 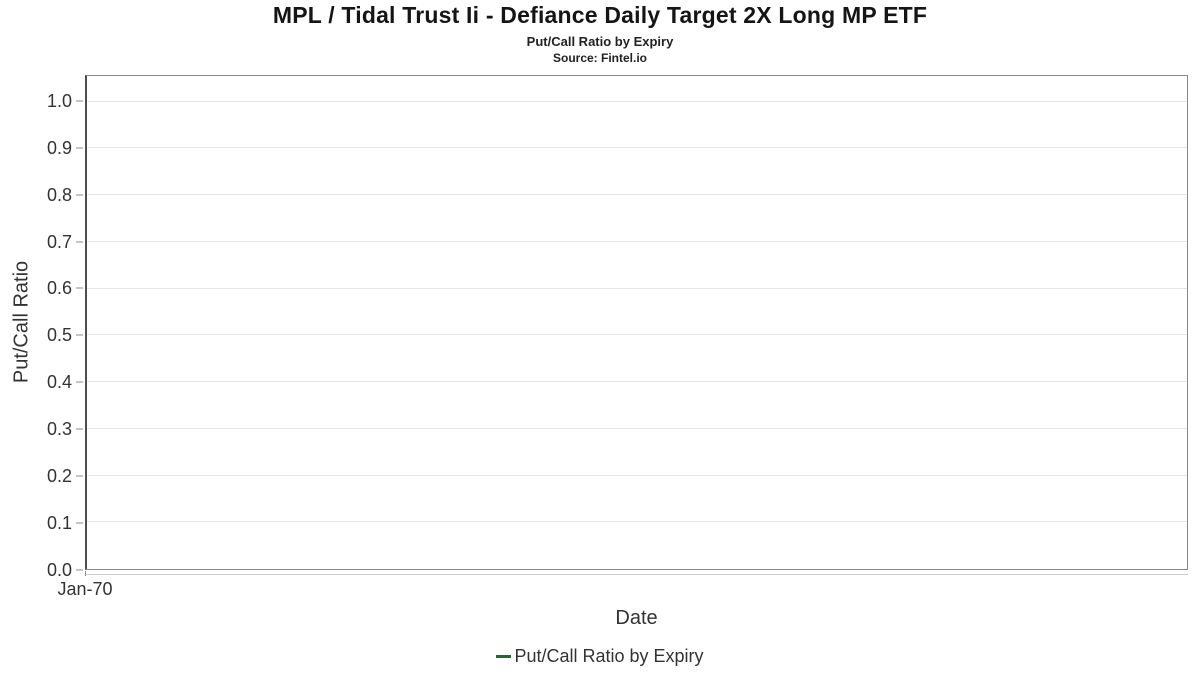 What do you see at coordinates (609, 656) in the screenshot?
I see `legend-item-label: Put/Call Ratio by Expiry` at bounding box center [609, 656].